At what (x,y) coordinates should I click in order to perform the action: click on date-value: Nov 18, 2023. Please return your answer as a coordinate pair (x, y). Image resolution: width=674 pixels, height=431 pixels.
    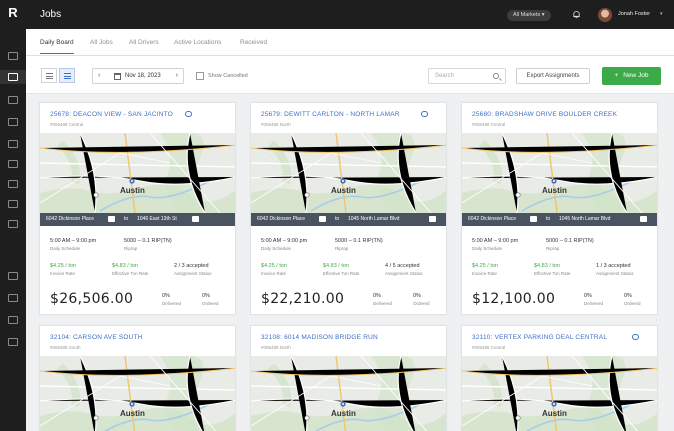
    Looking at the image, I should click on (143, 76).